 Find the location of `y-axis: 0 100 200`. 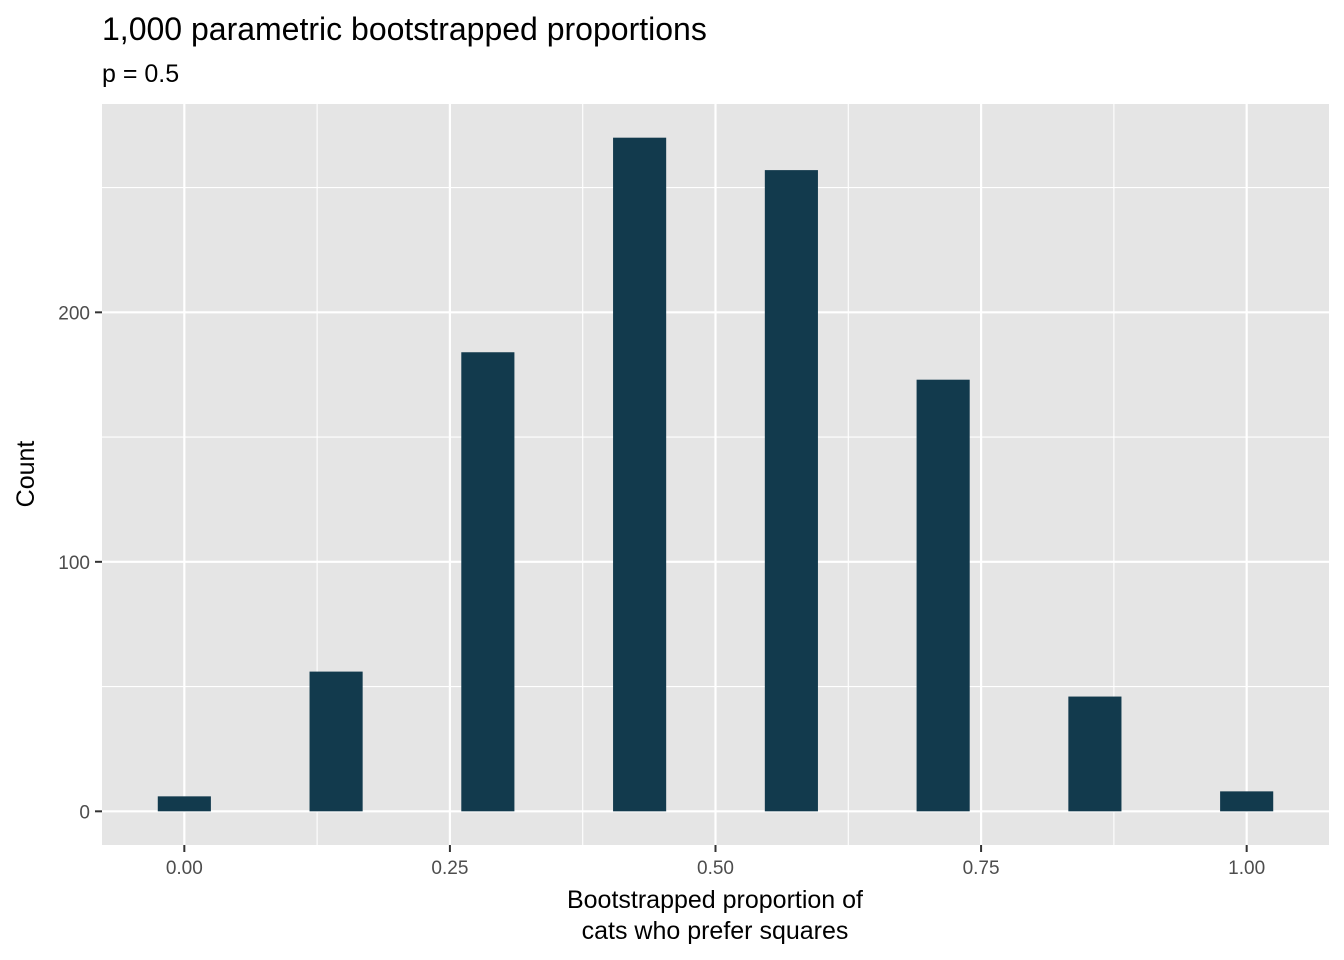

y-axis: 0 100 200 is located at coordinates (80, 563).